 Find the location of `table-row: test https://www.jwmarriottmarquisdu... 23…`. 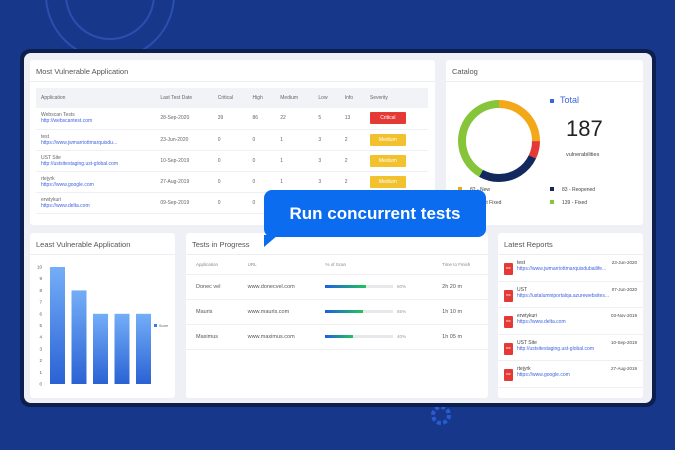

table-row: test https://www.jwmarriottmarquisdu... 23… is located at coordinates (232, 140).